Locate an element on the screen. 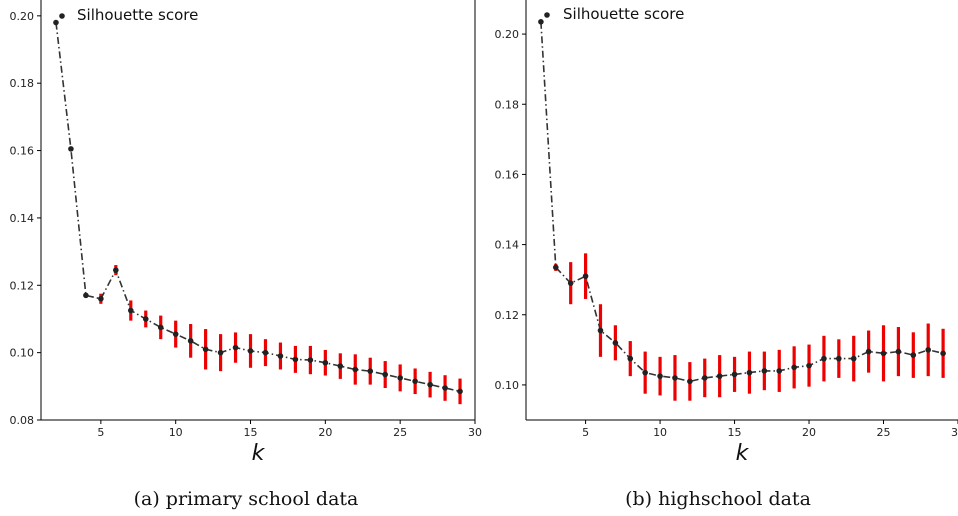  caption-primary-school: (a) primary school data is located at coordinates (246, 499).